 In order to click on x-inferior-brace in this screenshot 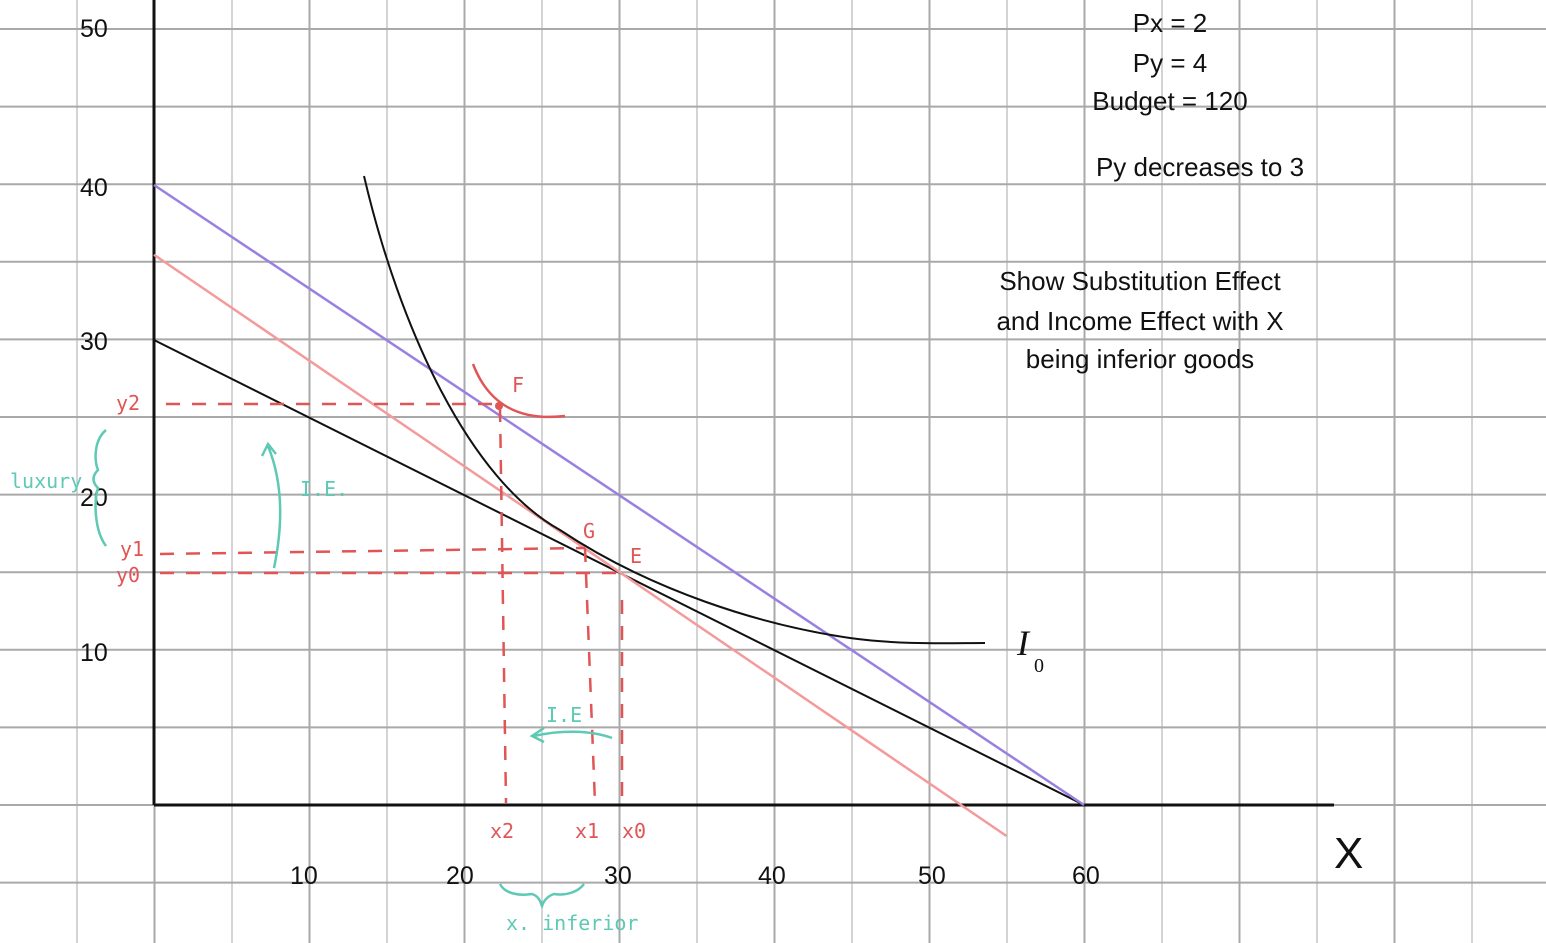, I will do `click(541, 896)`.